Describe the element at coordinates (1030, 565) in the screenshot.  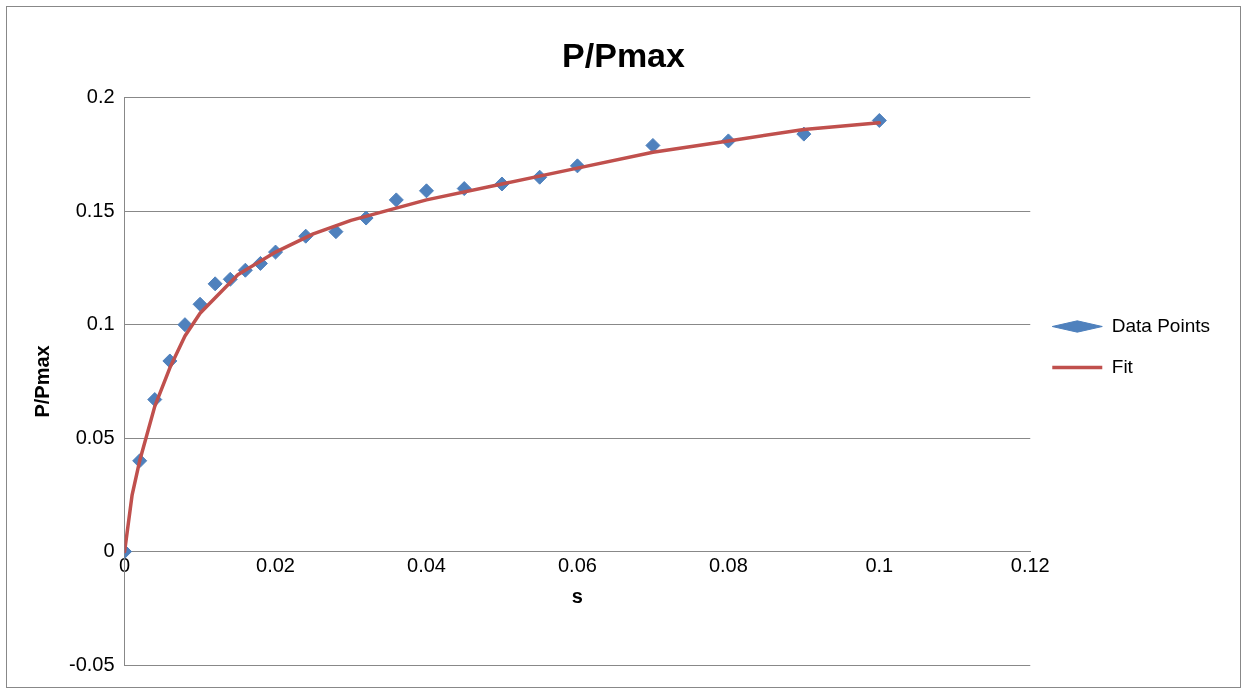
I see `x-tick-label: 0.12` at that location.